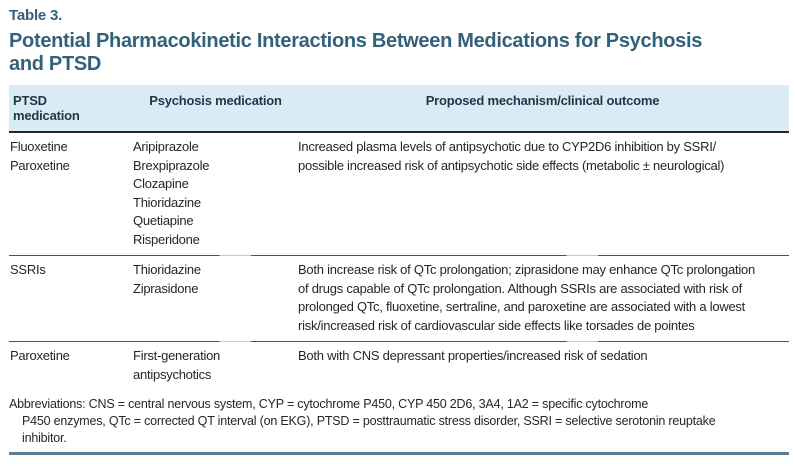  I want to click on cell-ptsd-medication: SSRIs, so click(28, 269).